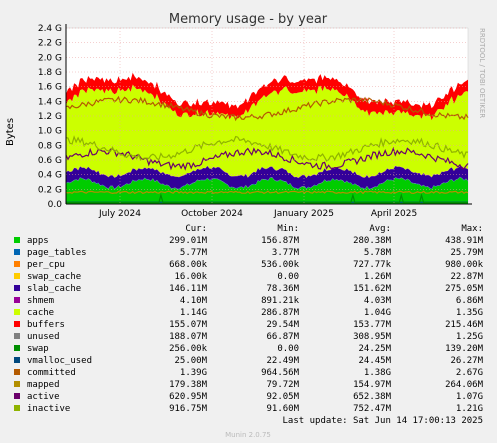 The height and width of the screenshot is (443, 497). Describe the element at coordinates (50, 190) in the screenshot. I see `y-tick-label: 0.2 G` at that location.